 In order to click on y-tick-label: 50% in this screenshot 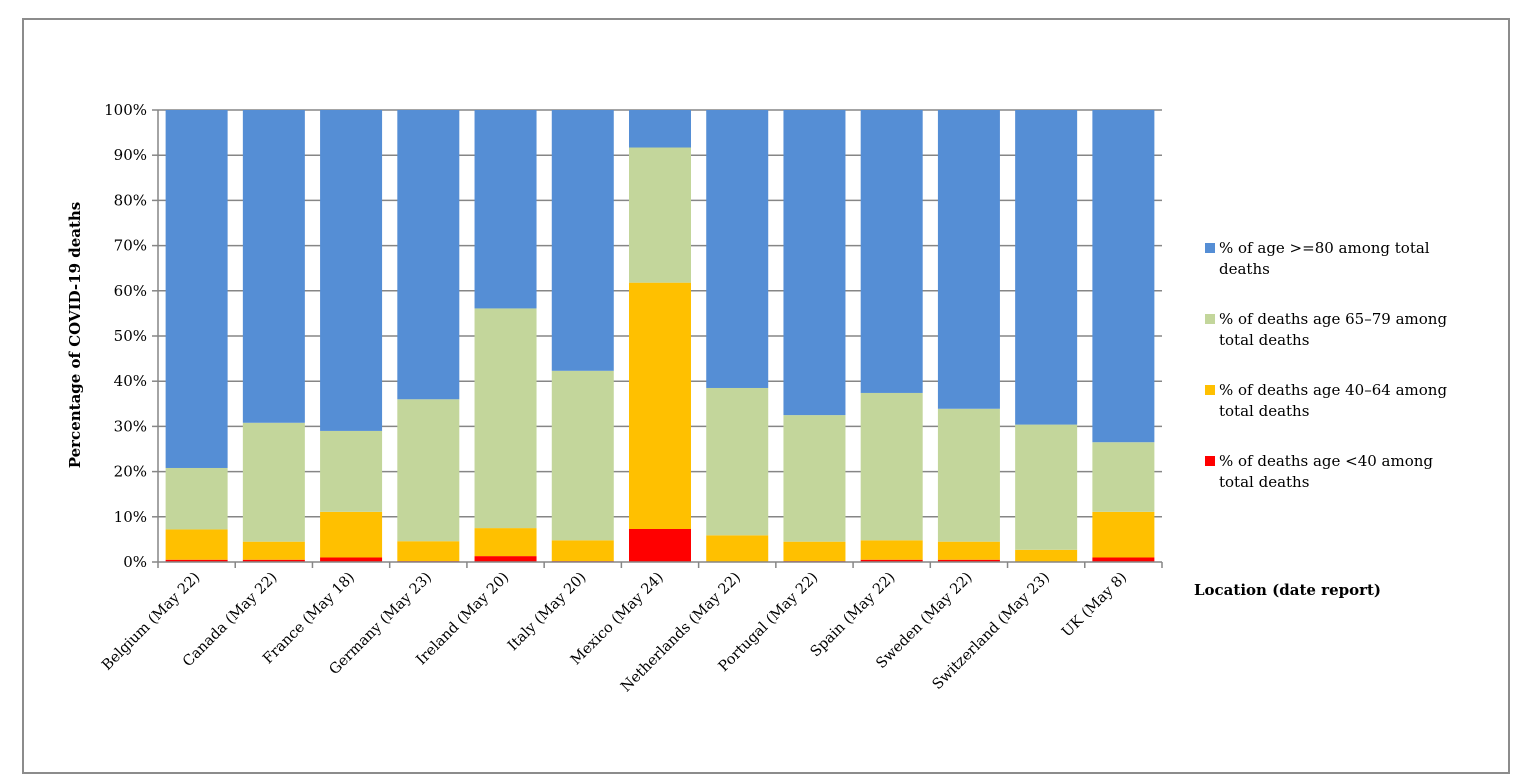, I will do `click(130, 336)`.